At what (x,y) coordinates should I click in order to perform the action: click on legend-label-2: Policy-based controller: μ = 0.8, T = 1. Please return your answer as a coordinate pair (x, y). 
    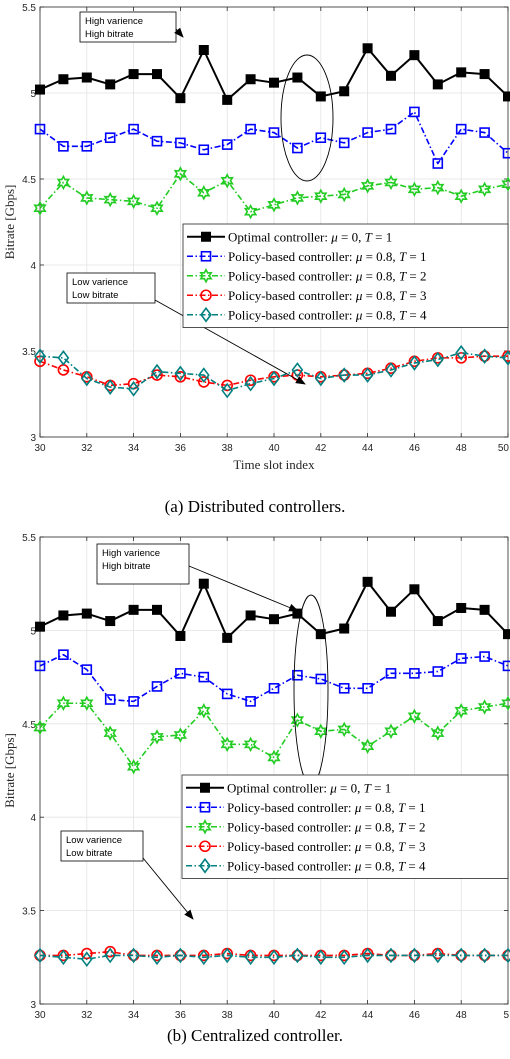
    Looking at the image, I should click on (327, 256).